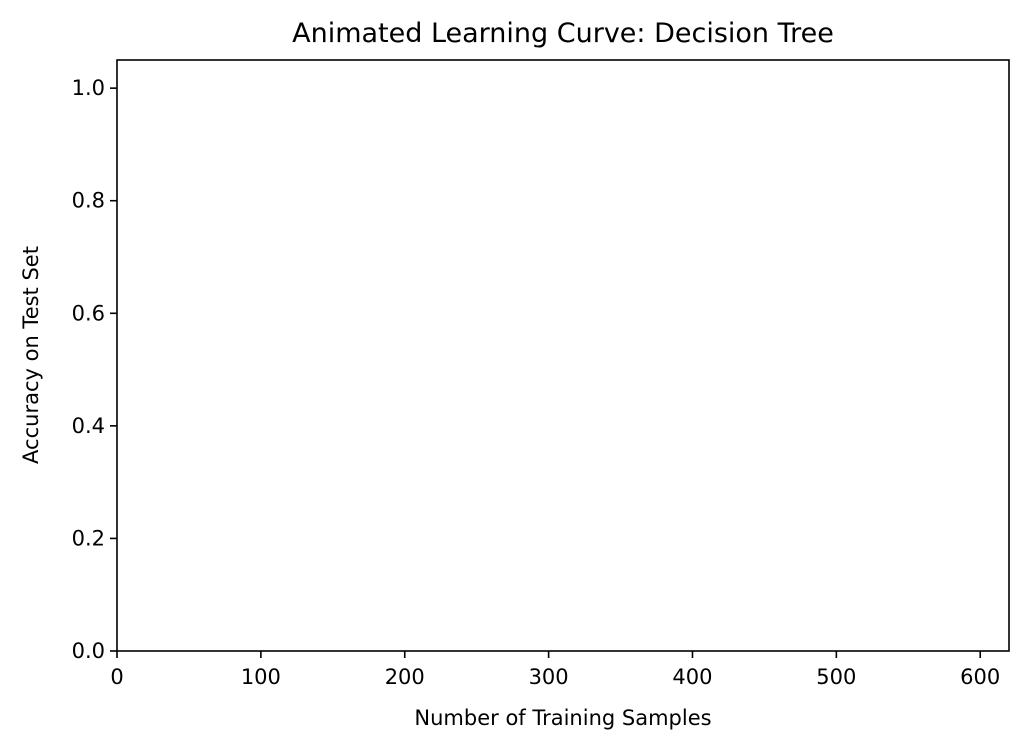 This screenshot has height=755, width=1028. What do you see at coordinates (980, 677) in the screenshot?
I see `x-tick-label: 600` at bounding box center [980, 677].